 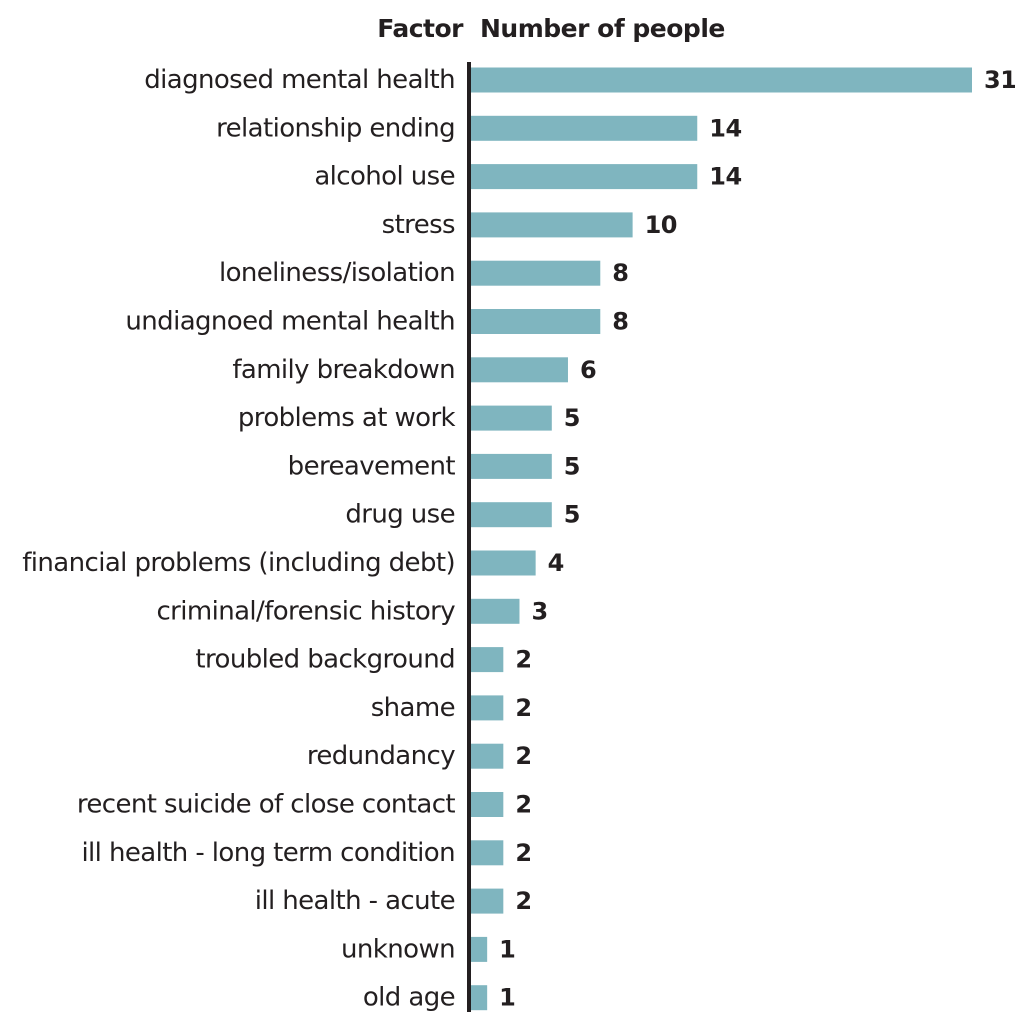 What do you see at coordinates (536, 273) in the screenshot?
I see `bar-loneliness-isolation` at bounding box center [536, 273].